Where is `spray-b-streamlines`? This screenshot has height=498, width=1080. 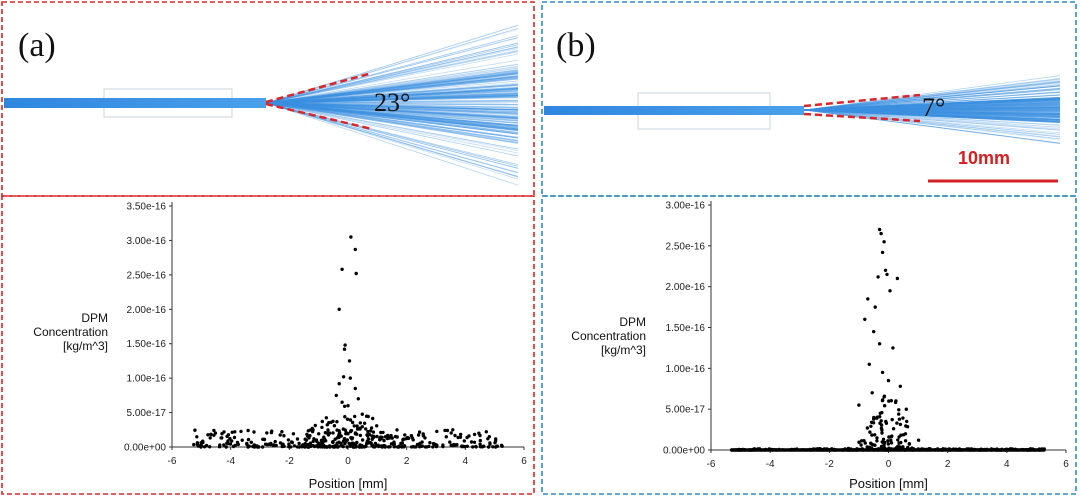
spray-b-streamlines is located at coordinates (932, 110).